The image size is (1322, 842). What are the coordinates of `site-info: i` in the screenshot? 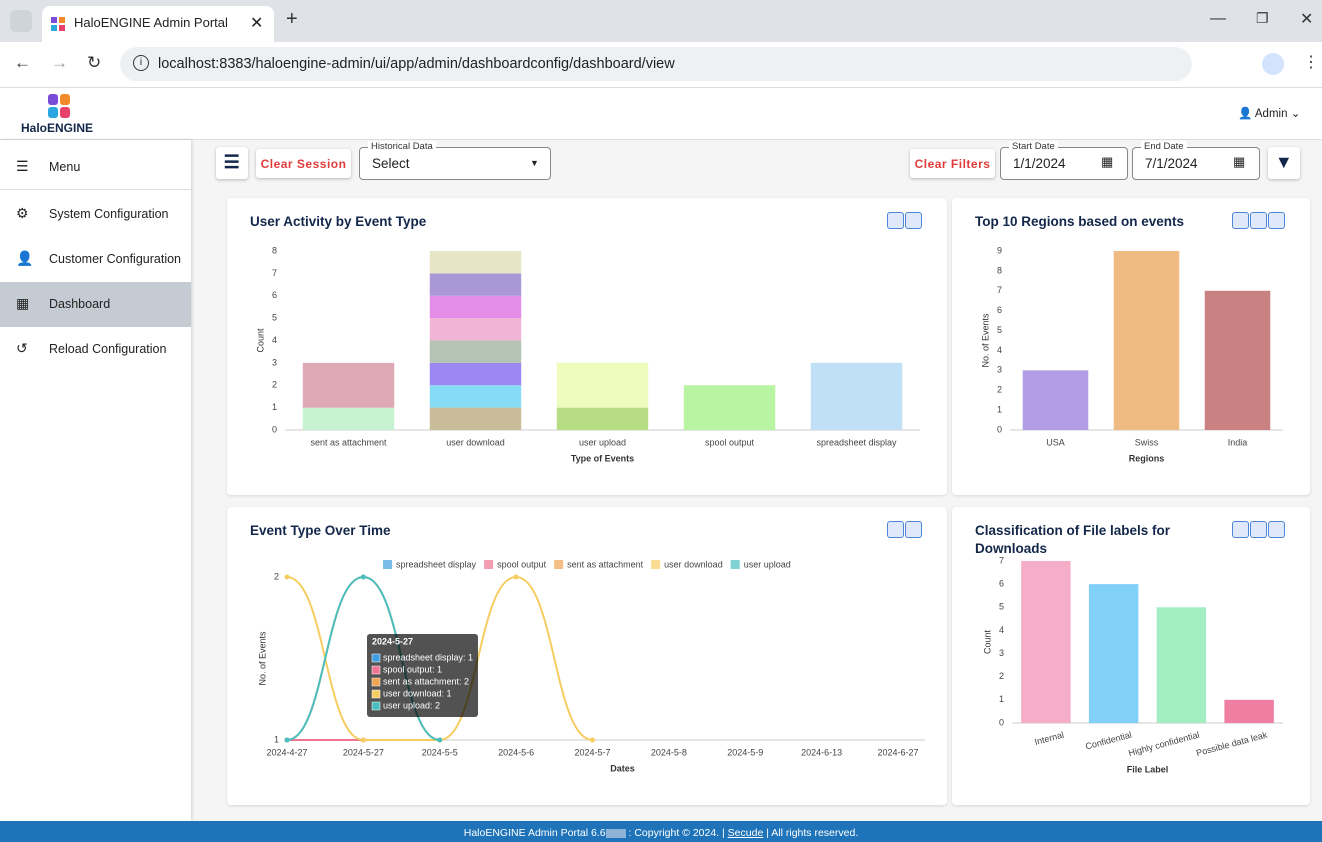 It's located at (141, 63).